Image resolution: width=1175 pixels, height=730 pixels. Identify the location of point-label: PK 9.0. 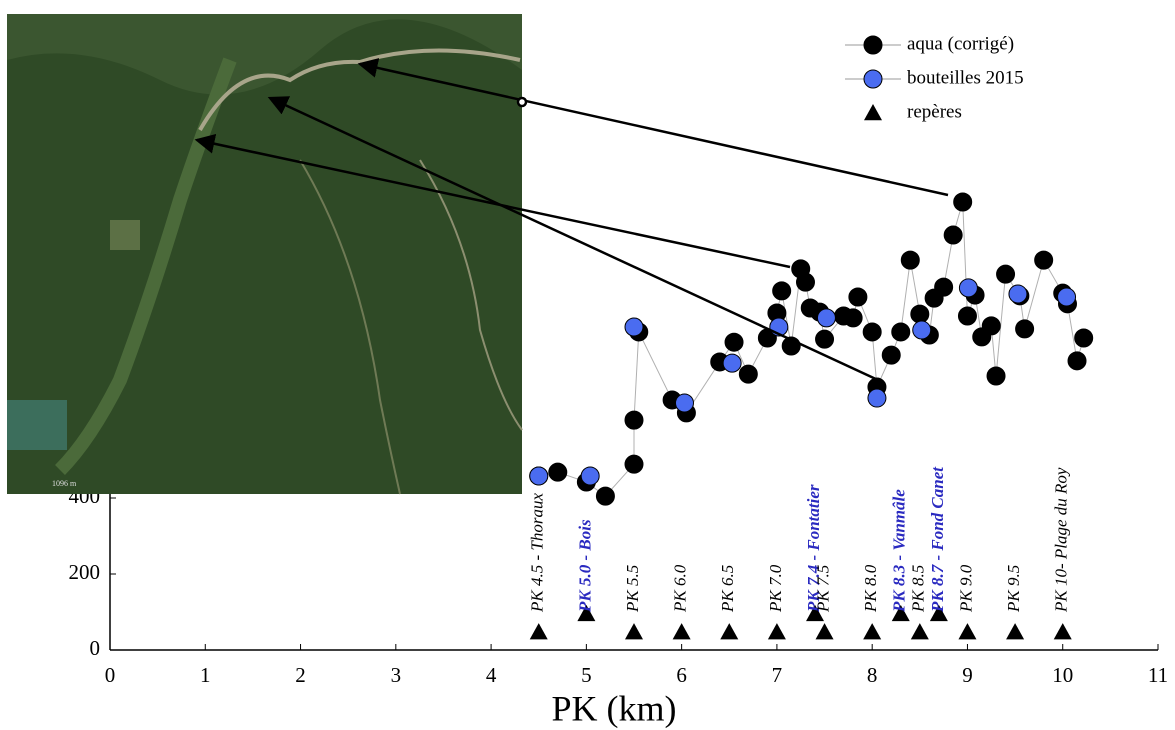
(965, 588).